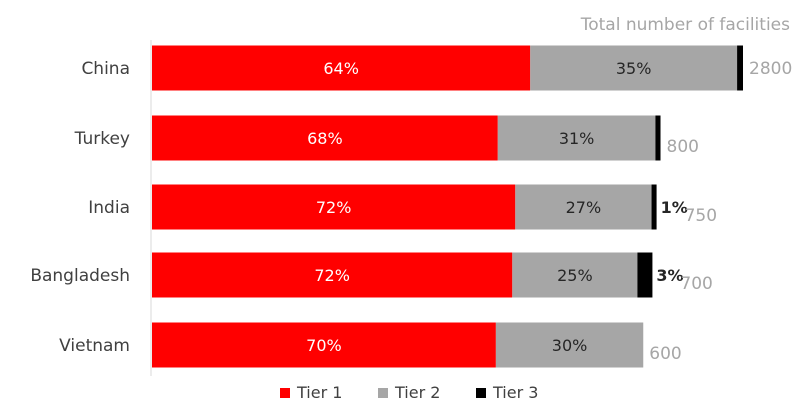 This screenshot has width=802, height=408. I want to click on data-label-tier-2-vietnam: 30%, so click(570, 345).